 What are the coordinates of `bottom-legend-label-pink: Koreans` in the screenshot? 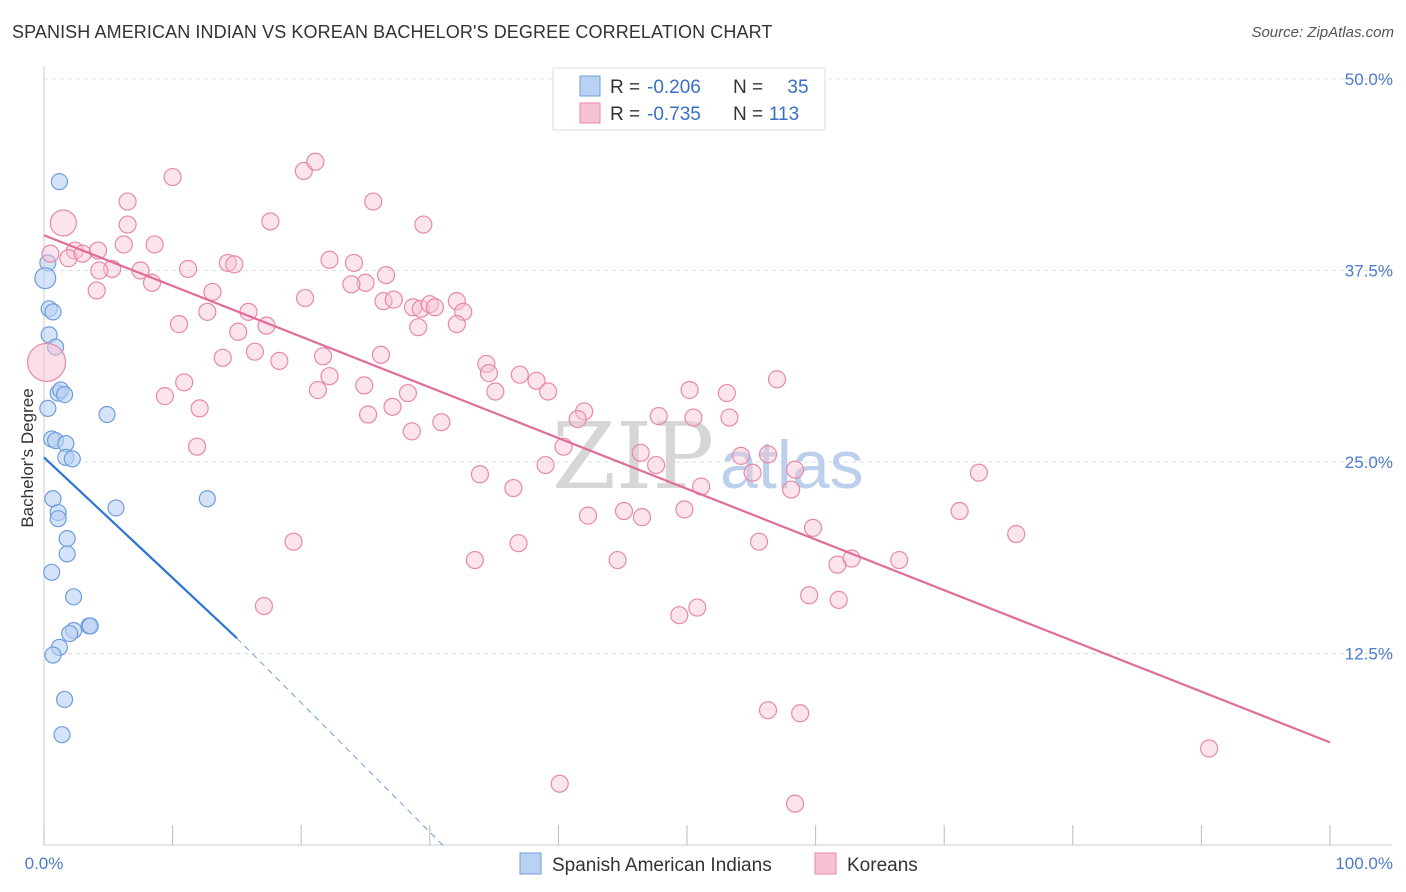 It's located at (882, 865).